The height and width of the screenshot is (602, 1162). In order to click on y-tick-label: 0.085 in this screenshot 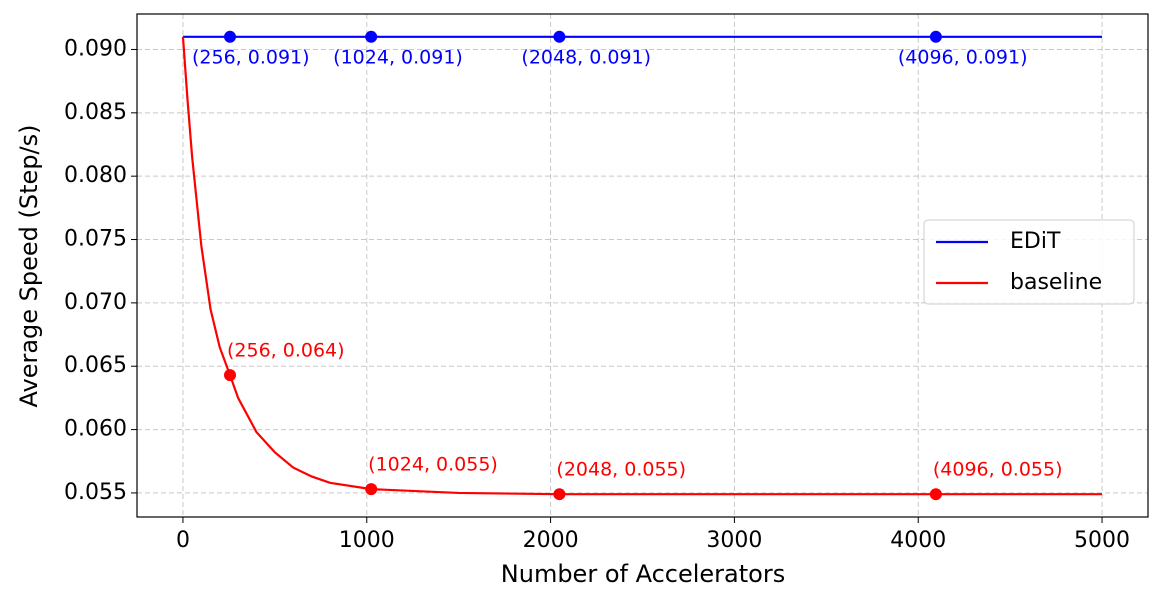, I will do `click(95, 112)`.